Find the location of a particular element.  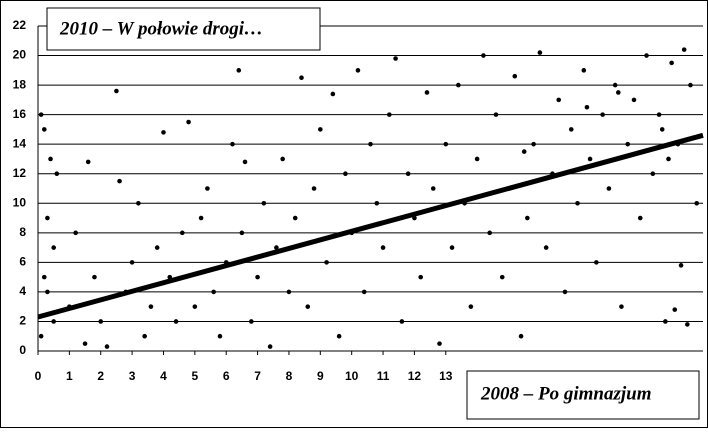

x-tick-label: 12 is located at coordinates (415, 376).